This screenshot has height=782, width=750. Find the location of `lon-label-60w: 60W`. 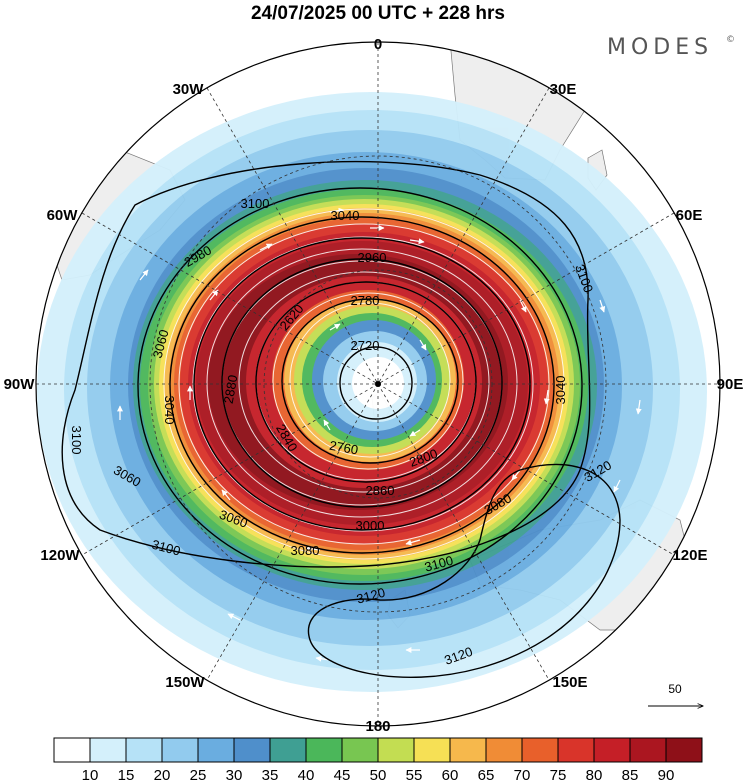

lon-label-60w: 60W is located at coordinates (63, 215).